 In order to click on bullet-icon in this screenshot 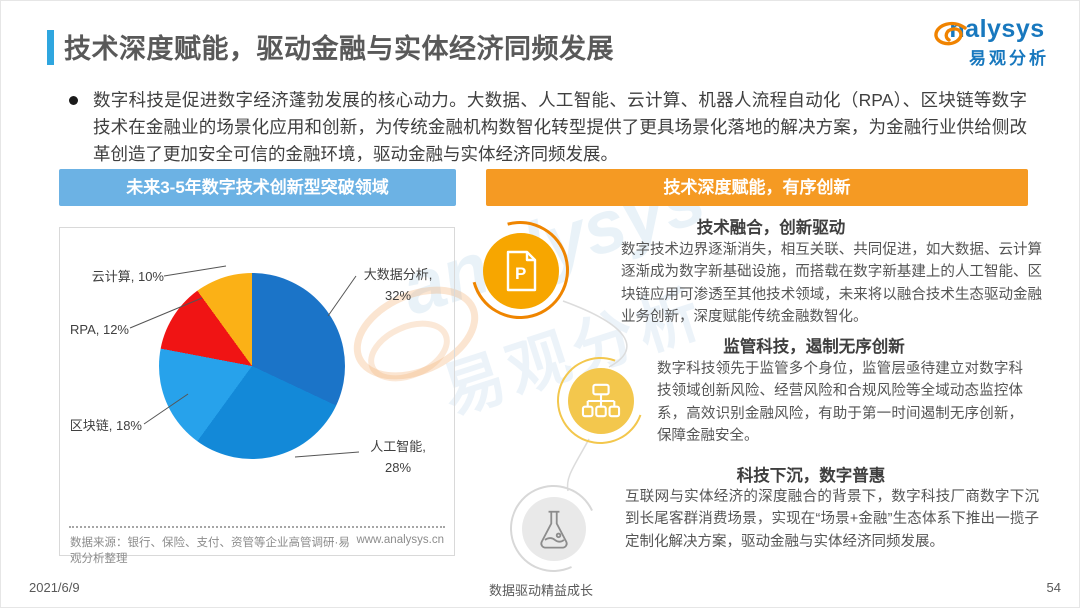, I will do `click(73, 100)`.